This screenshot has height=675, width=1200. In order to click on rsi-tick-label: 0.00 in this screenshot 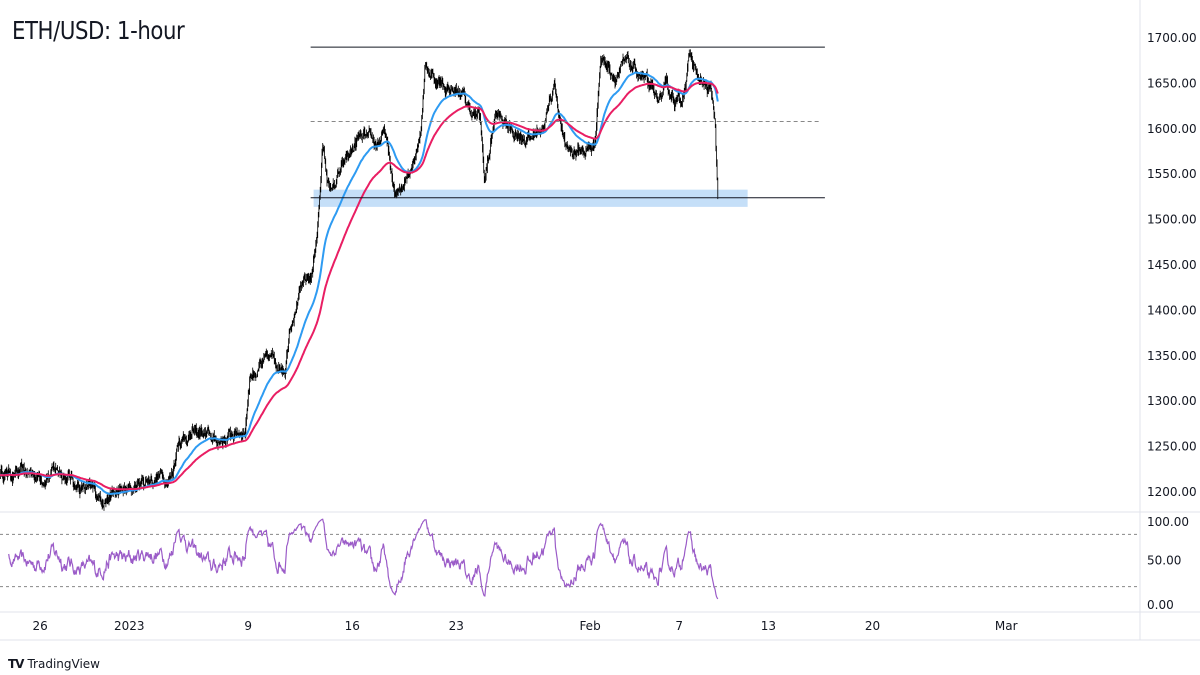, I will do `click(1160, 605)`.